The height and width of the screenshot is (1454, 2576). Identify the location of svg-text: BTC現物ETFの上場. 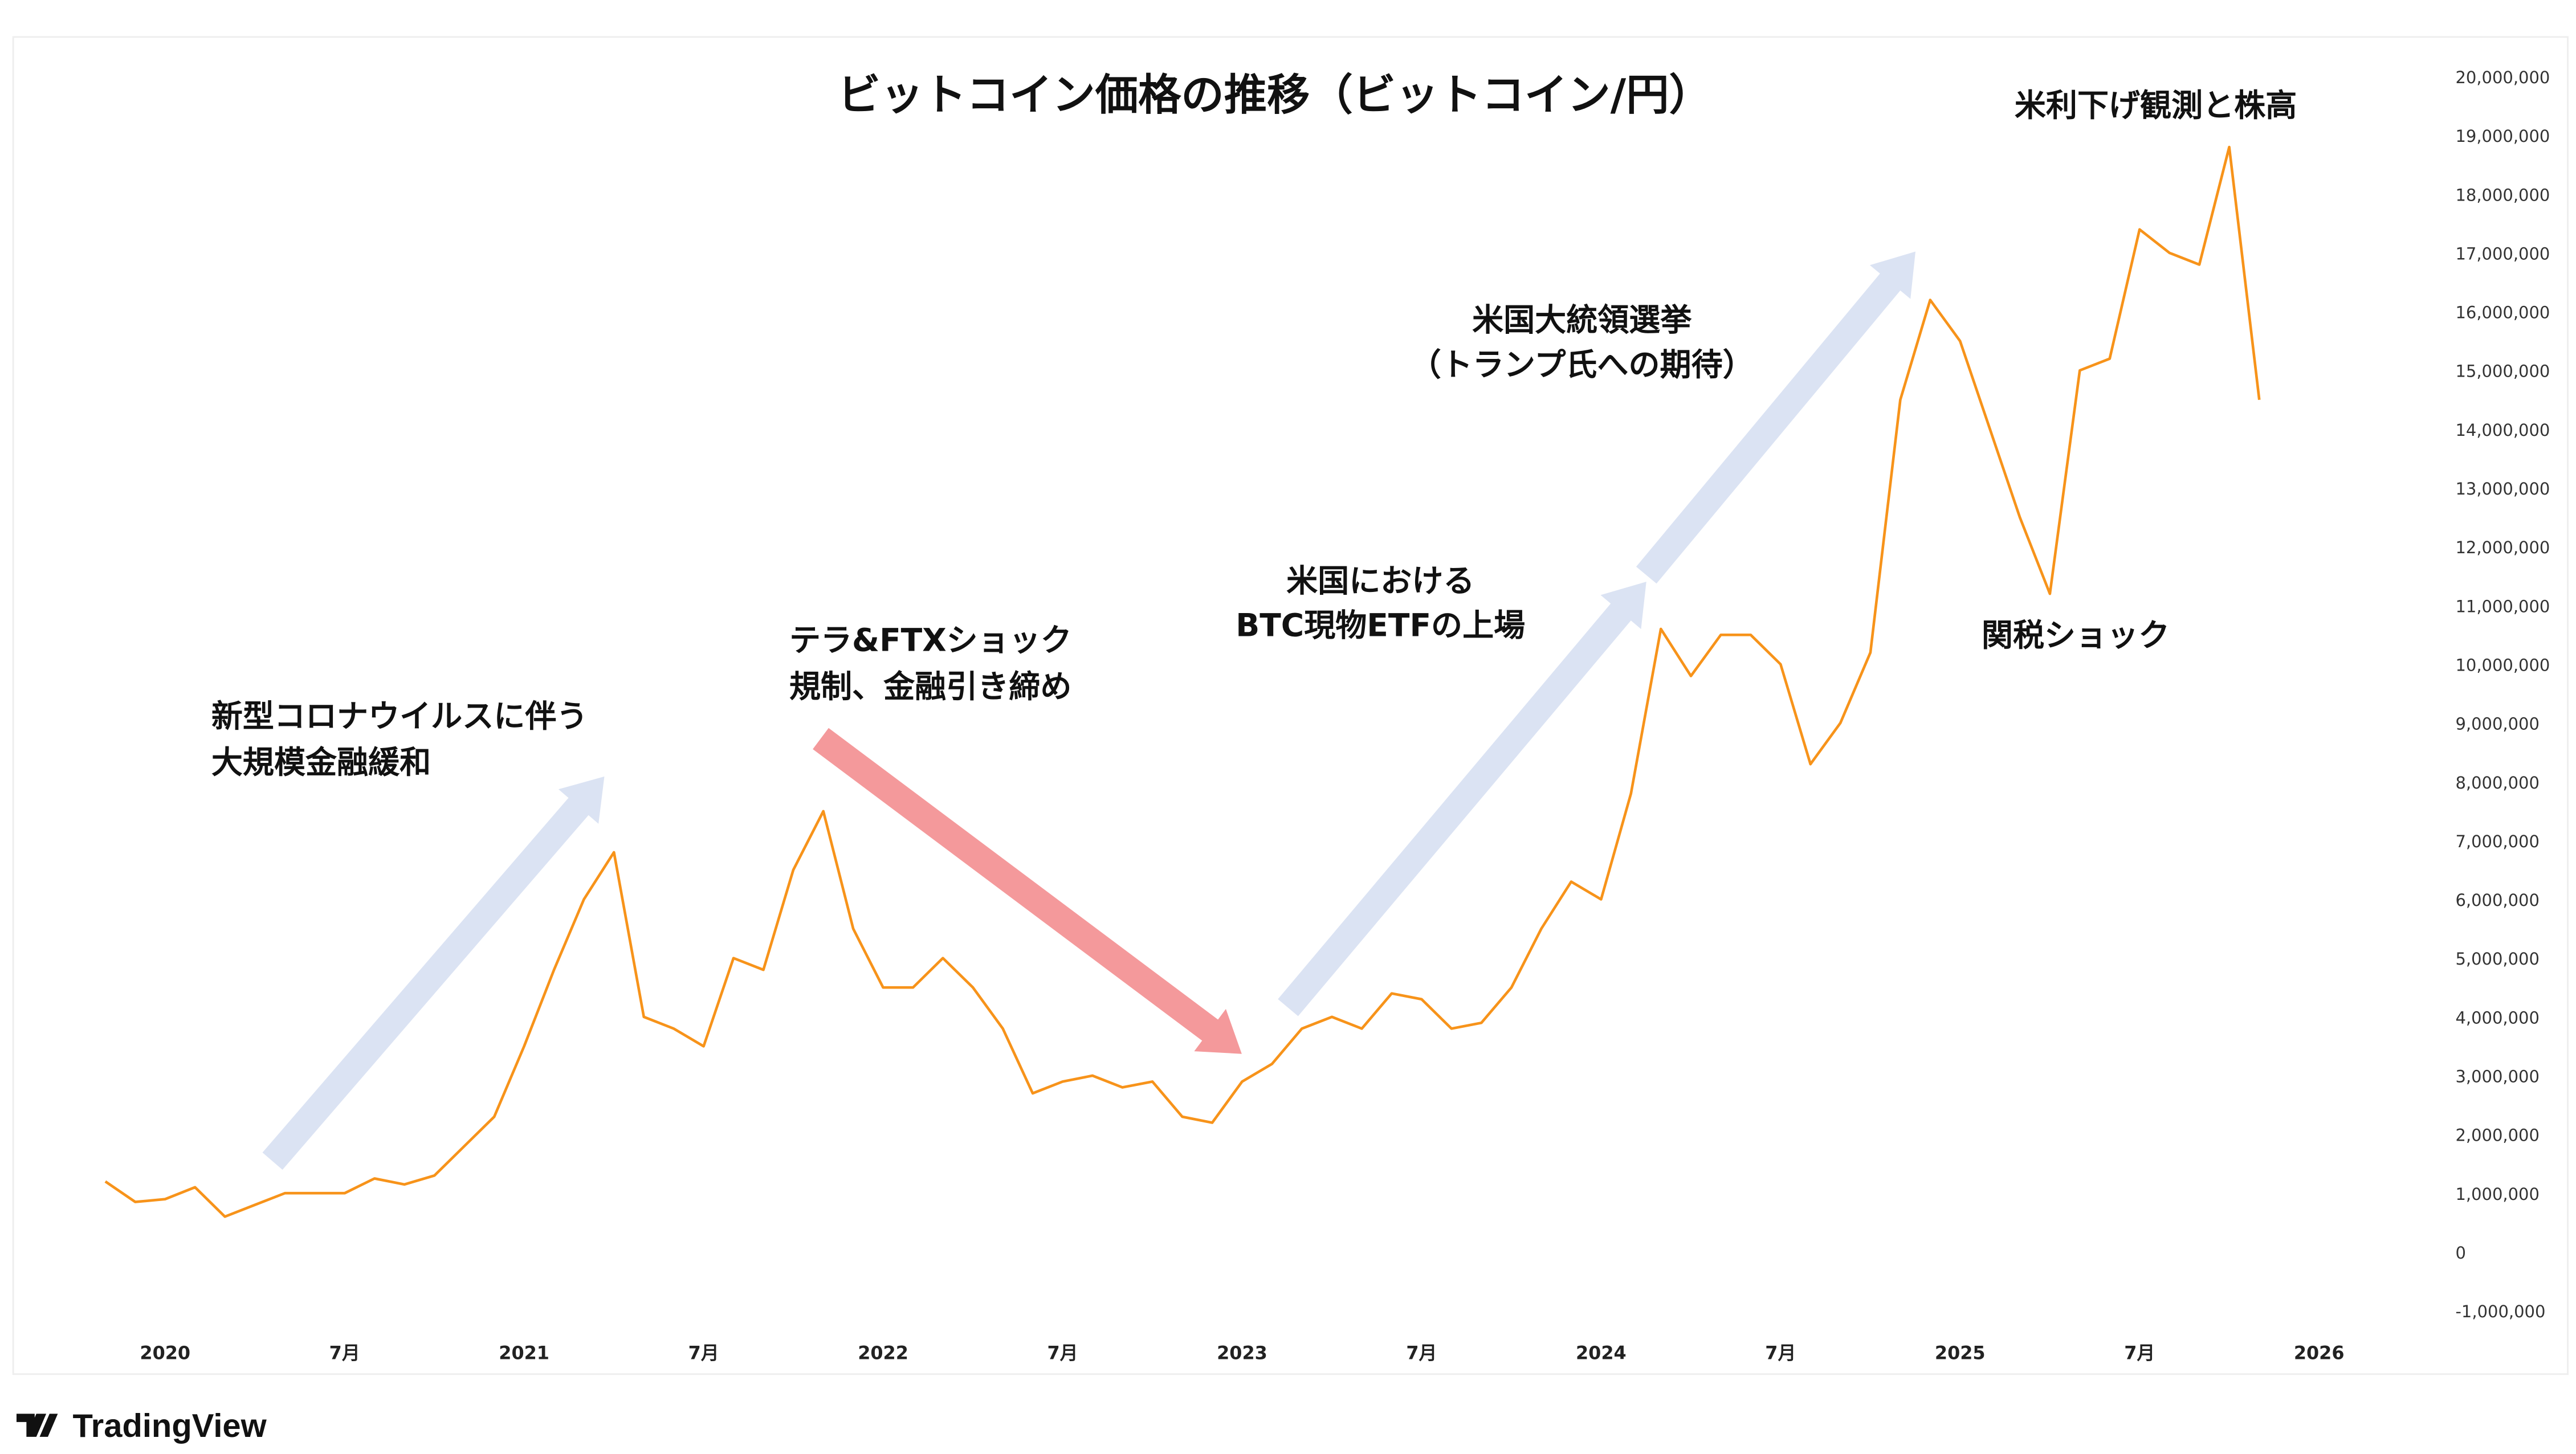
(1380, 625).